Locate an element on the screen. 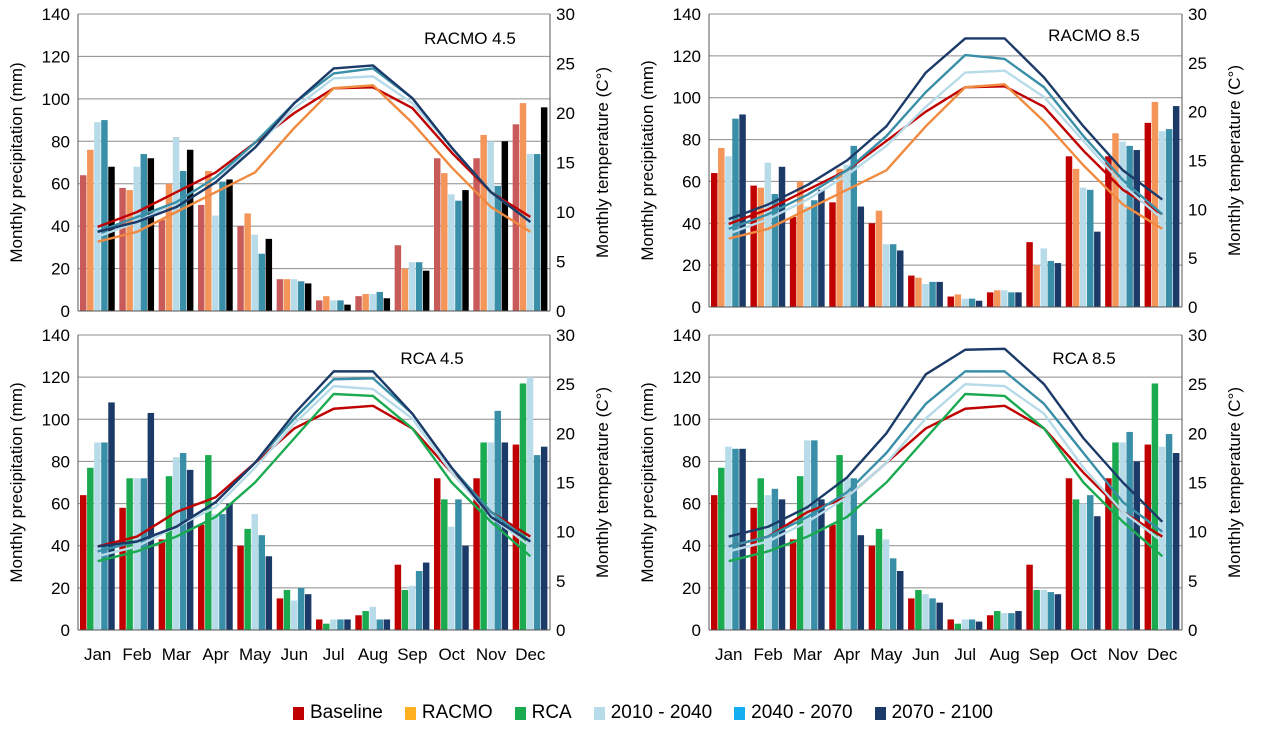 The image size is (1286, 744). legend-label: 2010 - 2040 is located at coordinates (661, 712).